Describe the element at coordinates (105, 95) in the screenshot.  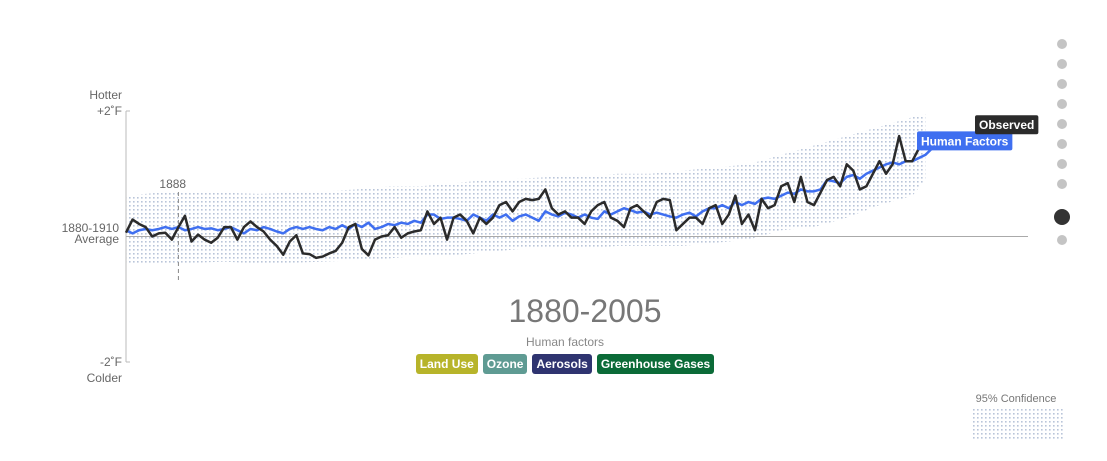
I see `y-top-label: Hotter` at that location.